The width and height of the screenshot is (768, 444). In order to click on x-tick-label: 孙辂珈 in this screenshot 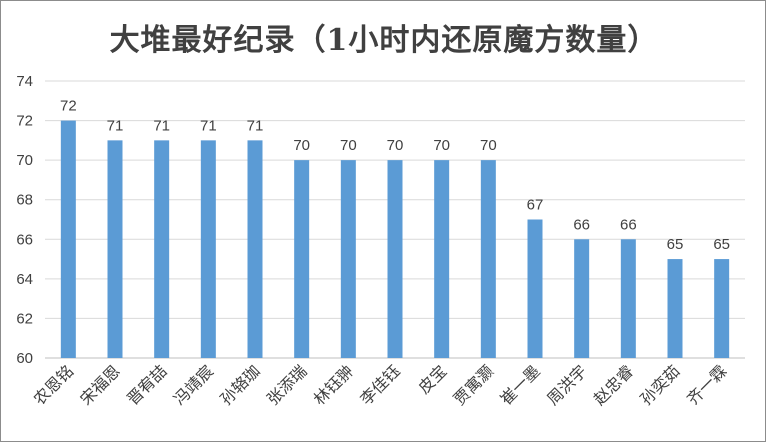, I will do `click(239, 384)`.